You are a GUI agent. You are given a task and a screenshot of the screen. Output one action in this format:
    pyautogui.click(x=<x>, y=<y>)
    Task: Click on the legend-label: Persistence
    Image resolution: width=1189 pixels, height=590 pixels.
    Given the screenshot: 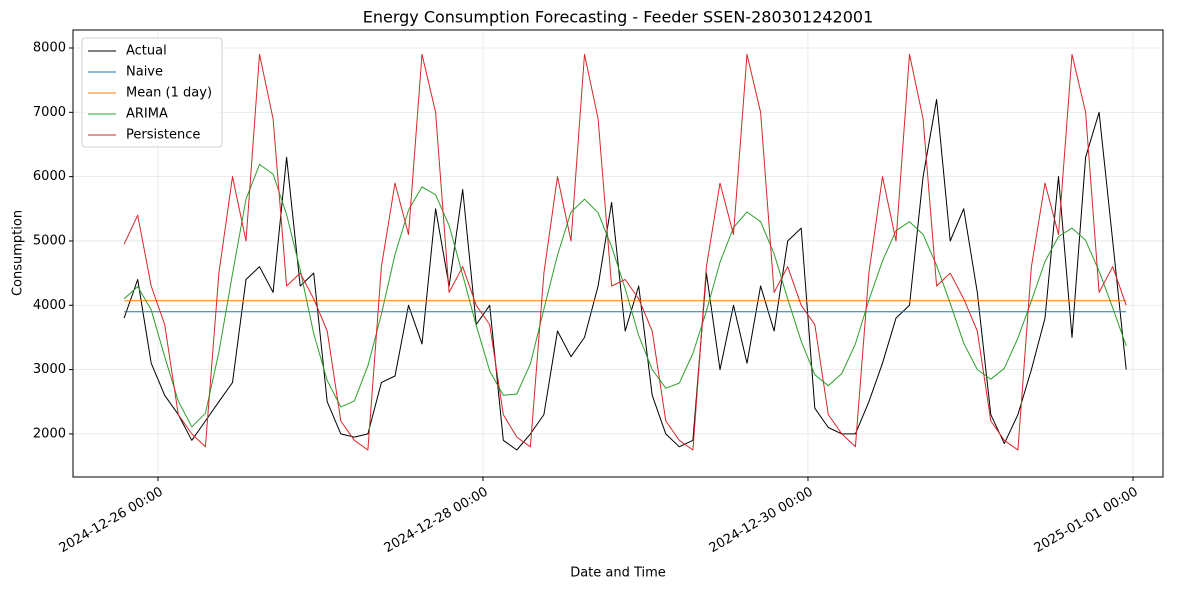 What is the action you would take?
    pyautogui.click(x=163, y=135)
    